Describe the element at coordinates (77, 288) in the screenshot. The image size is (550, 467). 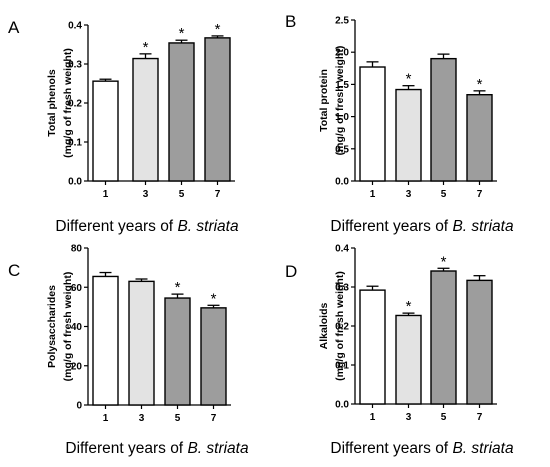
I see `y-tick-label: 60` at that location.